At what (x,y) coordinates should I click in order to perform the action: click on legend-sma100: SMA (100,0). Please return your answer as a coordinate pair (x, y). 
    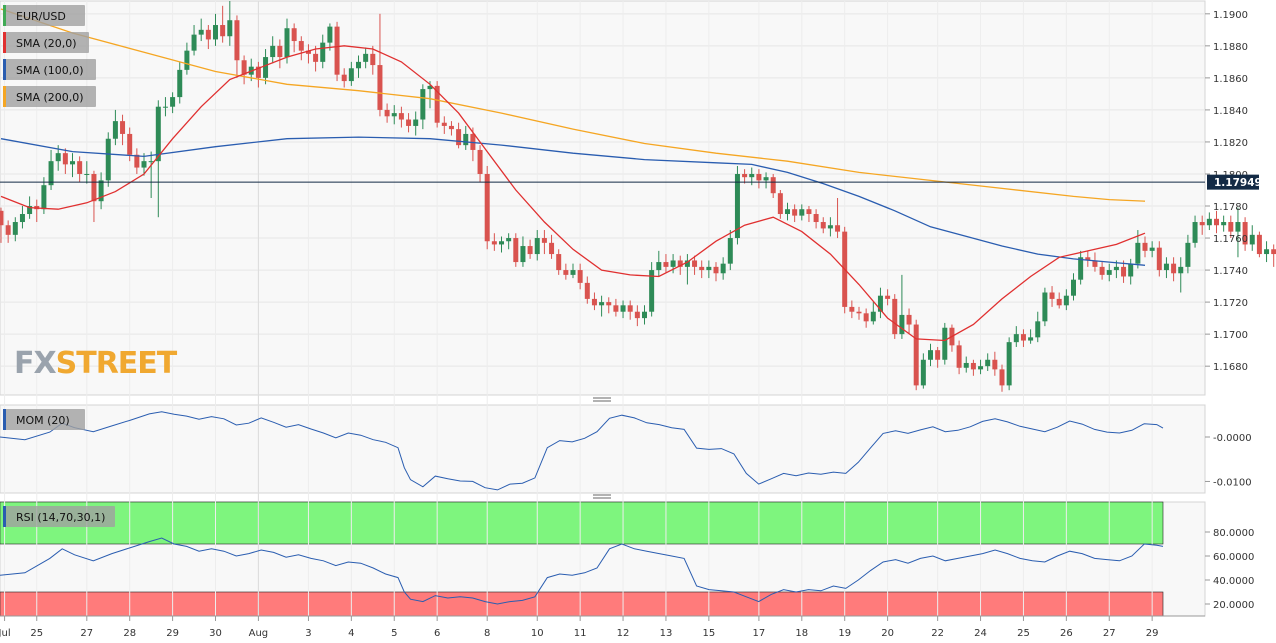
    Looking at the image, I should click on (49, 69).